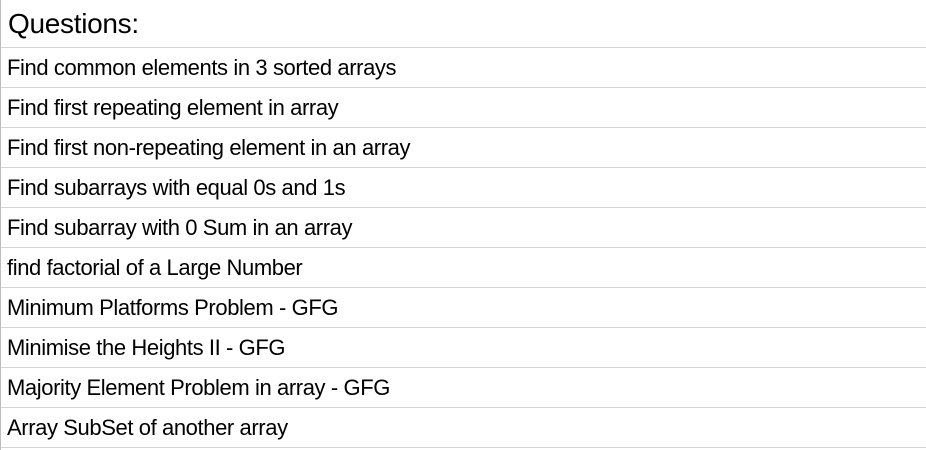 Image resolution: width=926 pixels, height=450 pixels. Describe the element at coordinates (463, 388) in the screenshot. I see `question-row: Majority Element Problem in array - GFG` at that location.